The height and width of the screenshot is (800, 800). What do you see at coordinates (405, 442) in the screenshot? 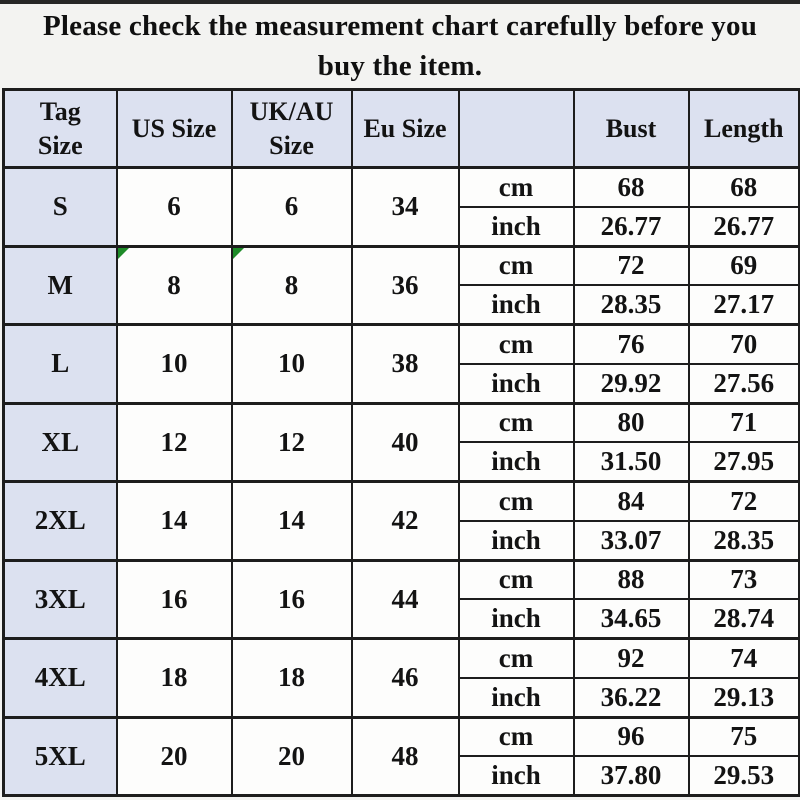
I see `eu-size-cell: 40` at bounding box center [405, 442].